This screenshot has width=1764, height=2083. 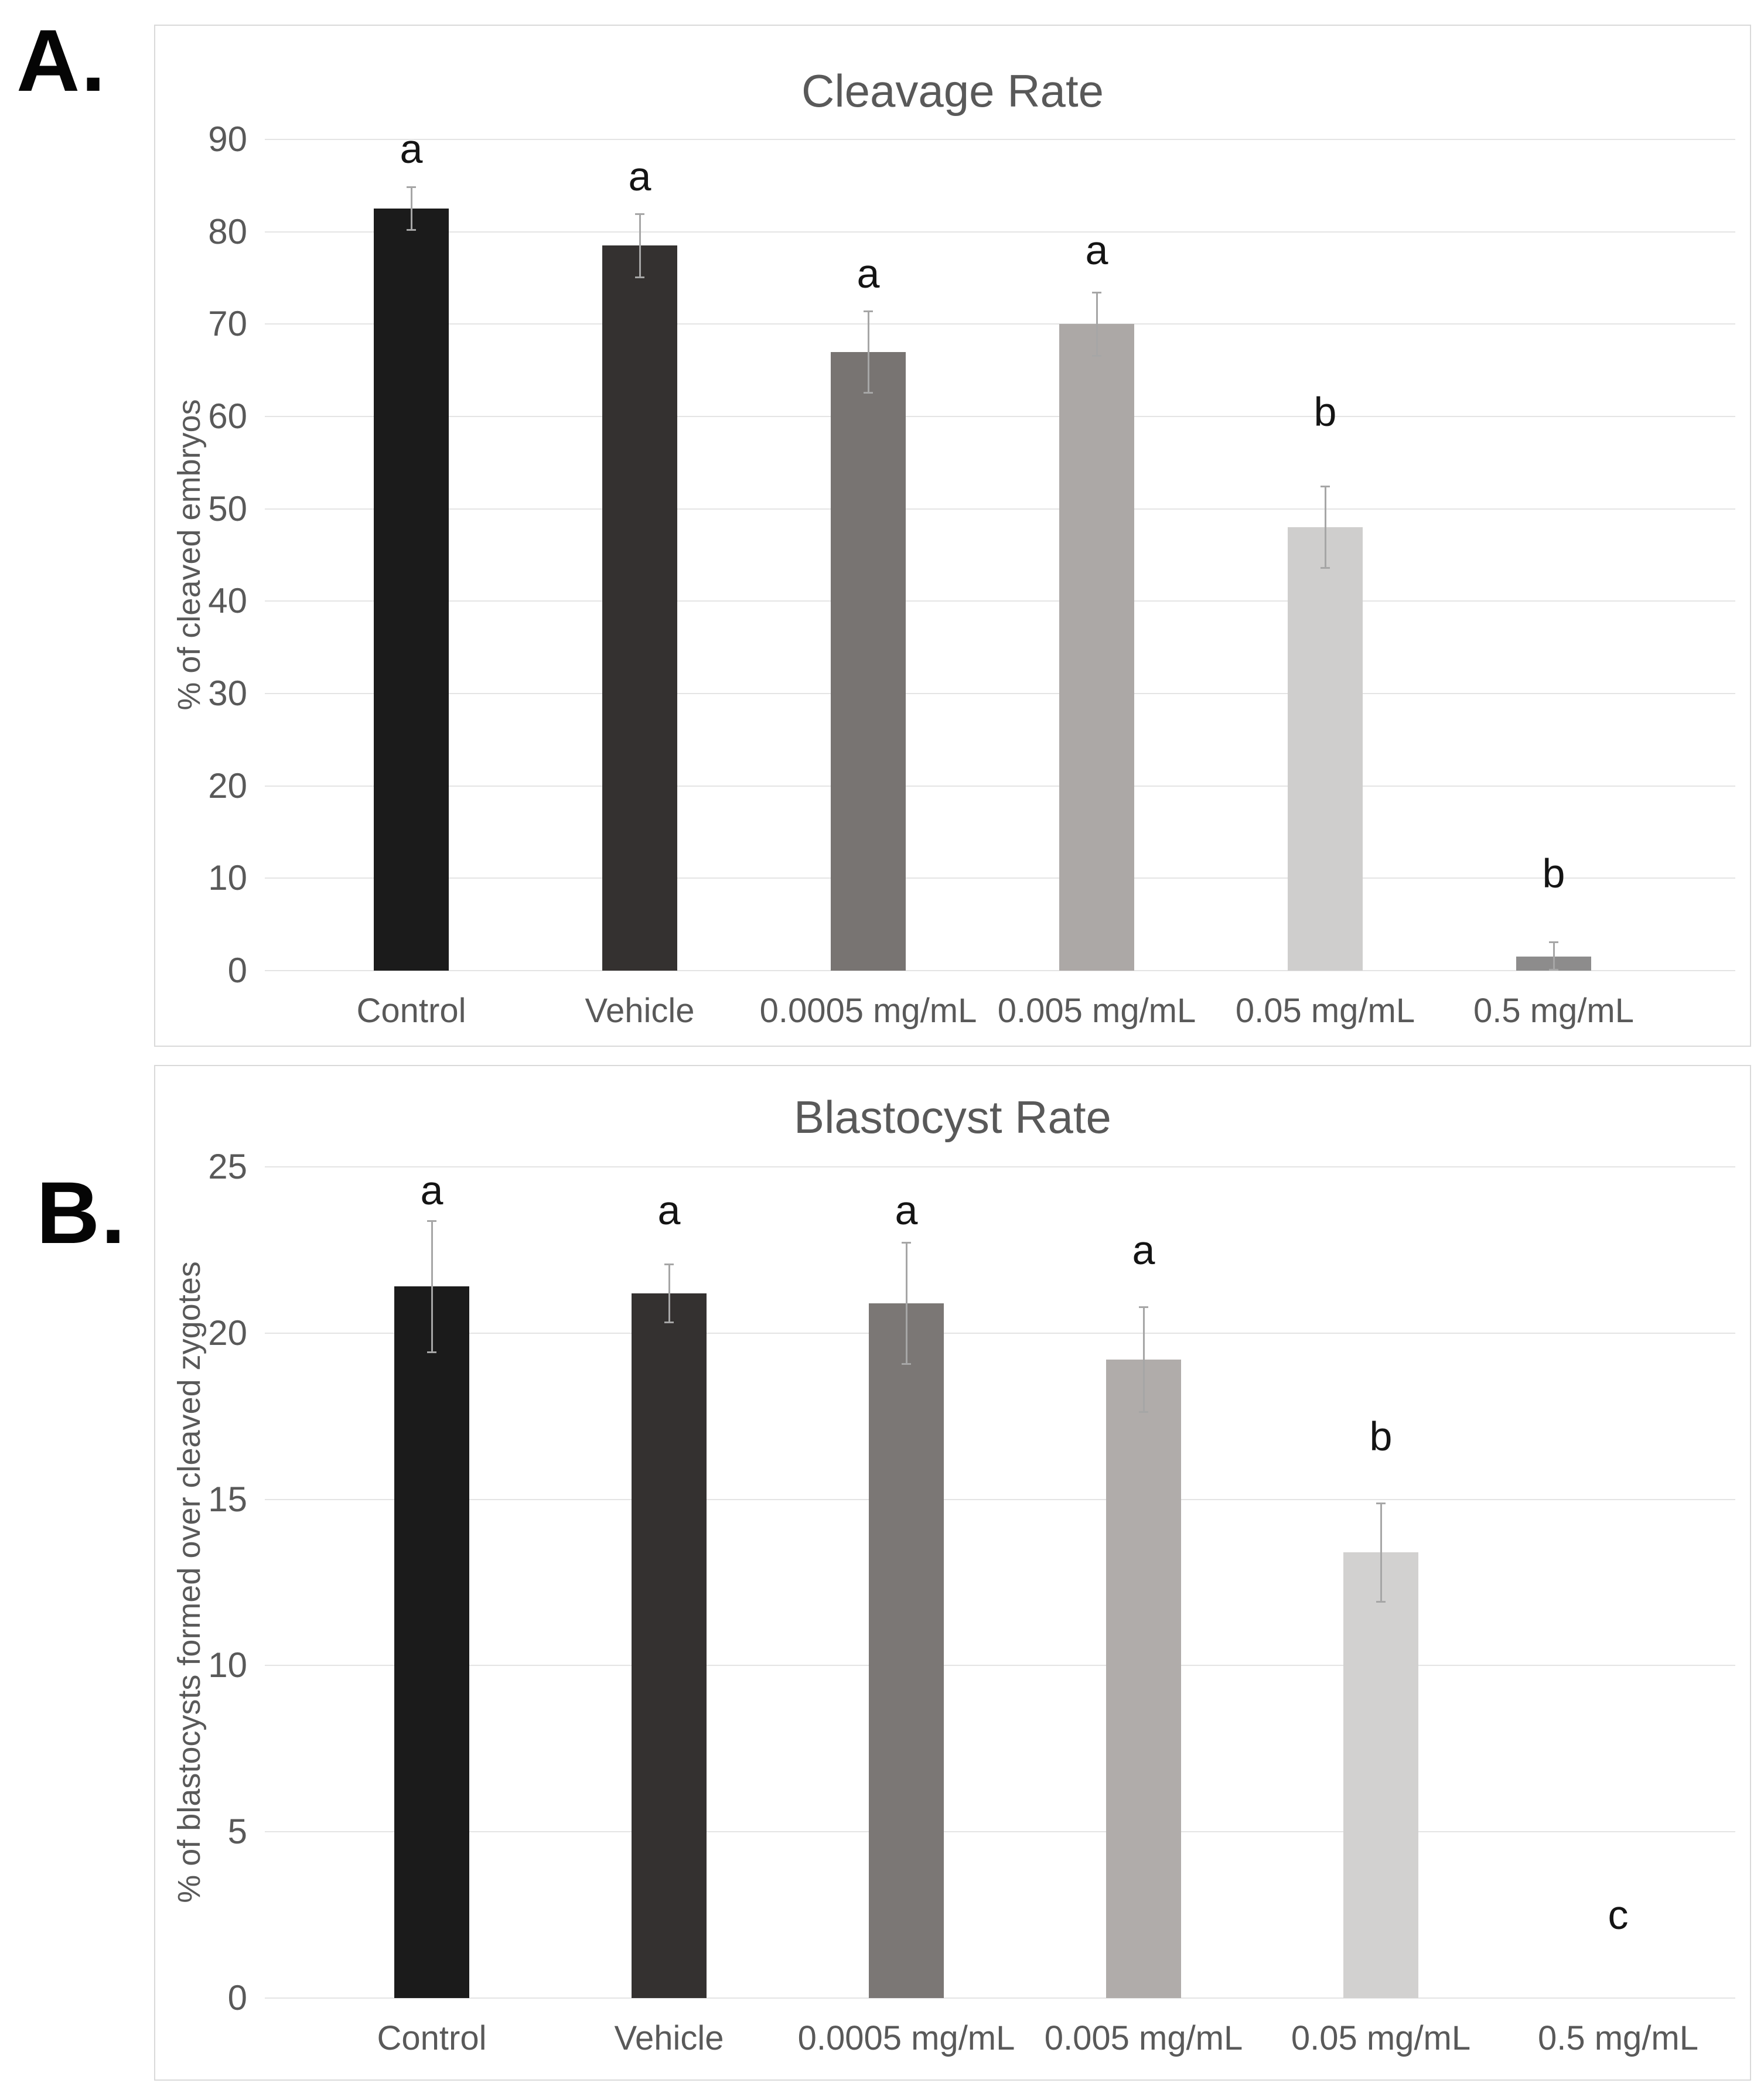 What do you see at coordinates (227, 601) in the screenshot?
I see `y-tick-label: 40` at bounding box center [227, 601].